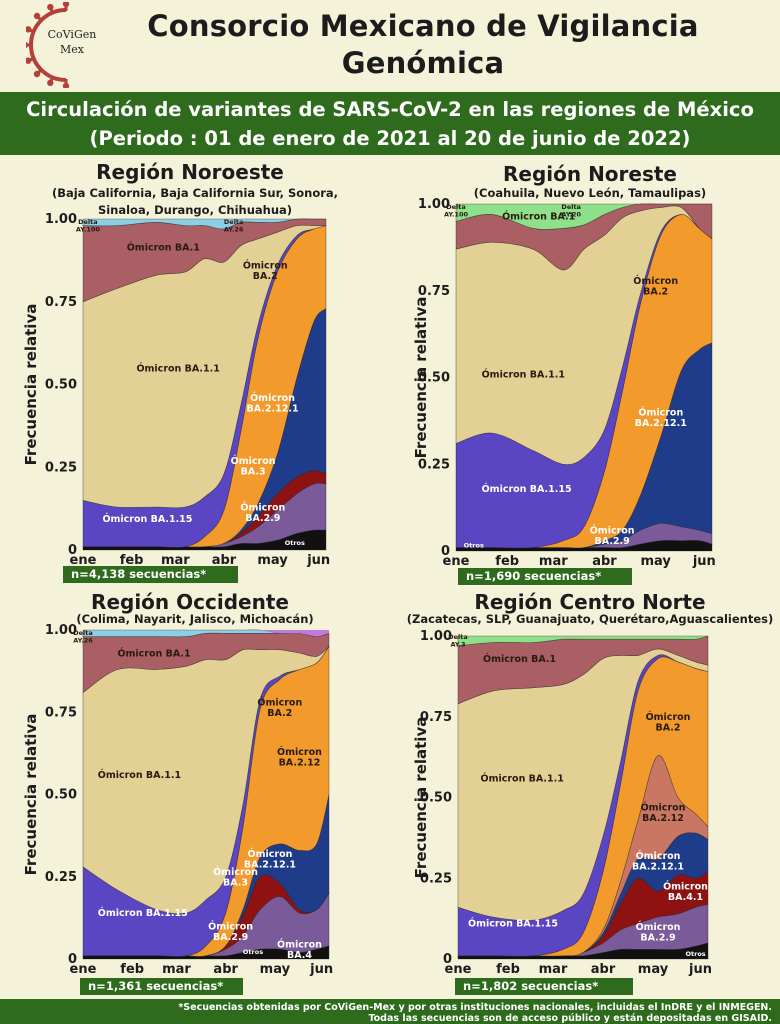 This screenshot has height=1024, width=780. What do you see at coordinates (190, 172) in the screenshot?
I see `region-title: Región Noroeste` at bounding box center [190, 172].